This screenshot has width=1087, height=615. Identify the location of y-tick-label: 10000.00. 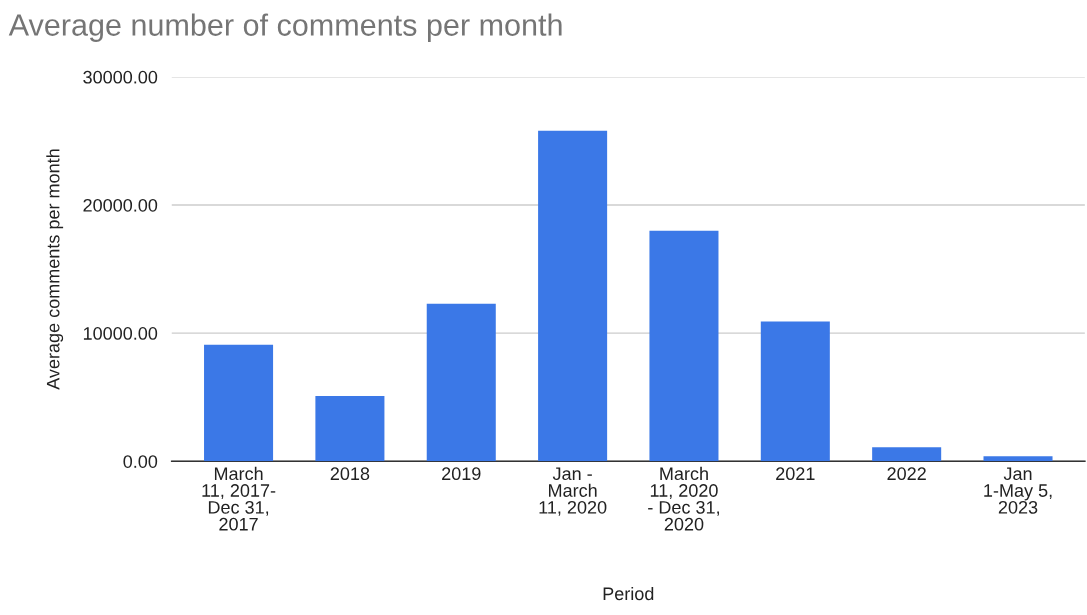
(120, 333).